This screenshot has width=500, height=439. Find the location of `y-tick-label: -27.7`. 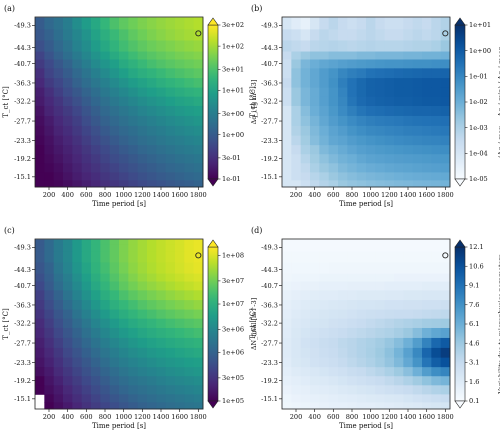

y-tick-label: -27.7 is located at coordinates (269, 121).